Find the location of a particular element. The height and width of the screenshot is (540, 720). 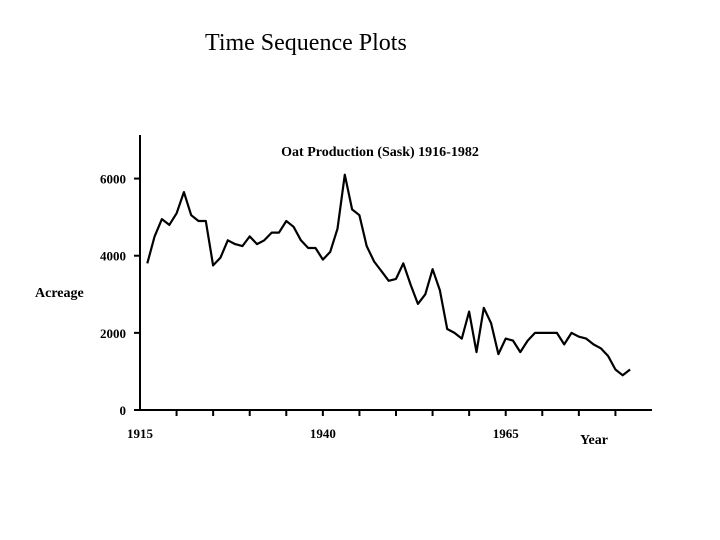

x-tick-label: 1965 is located at coordinates (506, 433).